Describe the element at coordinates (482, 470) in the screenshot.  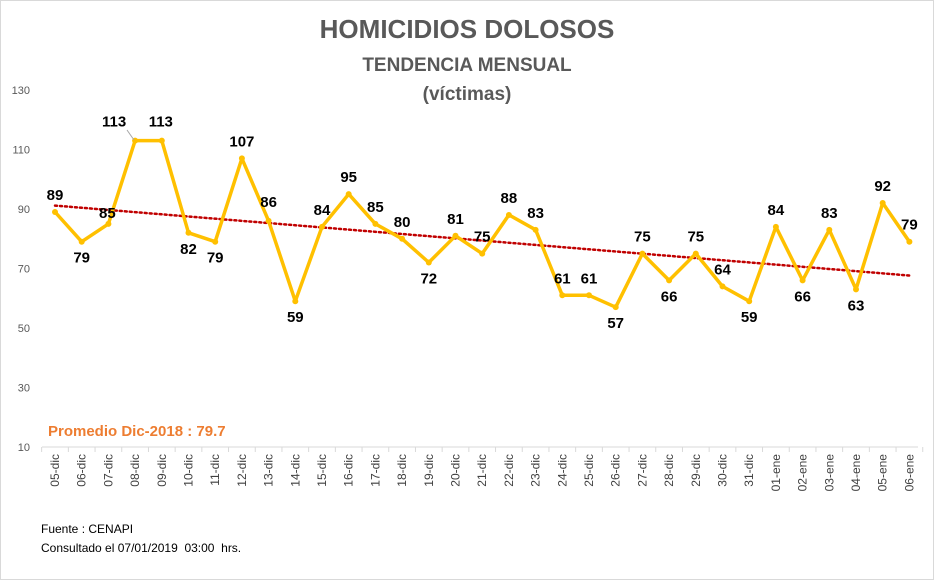
I see `x-tick-label: 21-dic` at that location.